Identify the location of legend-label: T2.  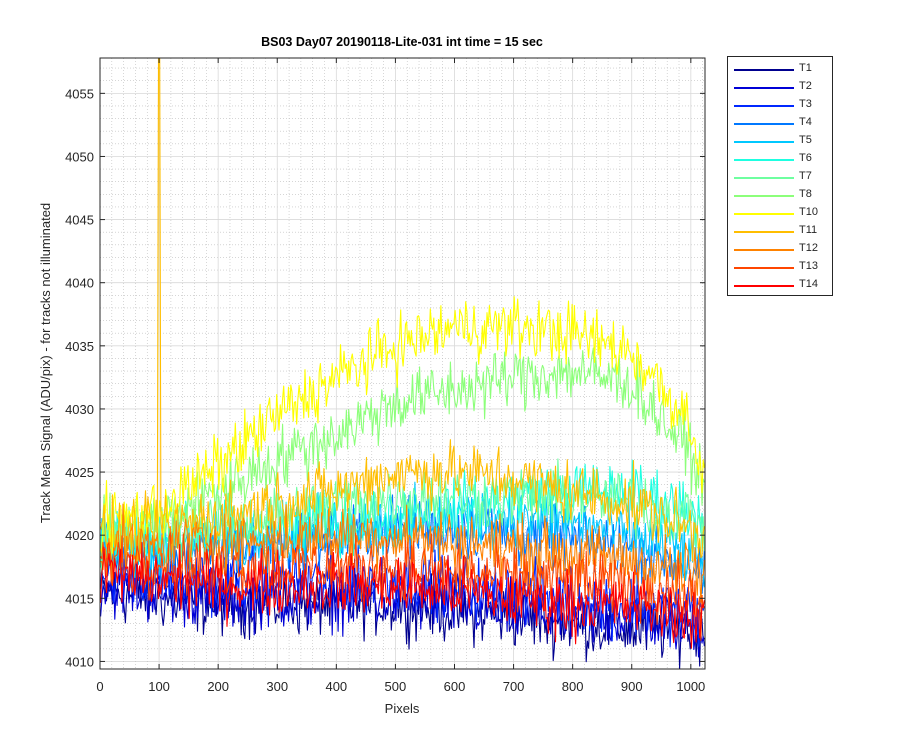
(805, 86).